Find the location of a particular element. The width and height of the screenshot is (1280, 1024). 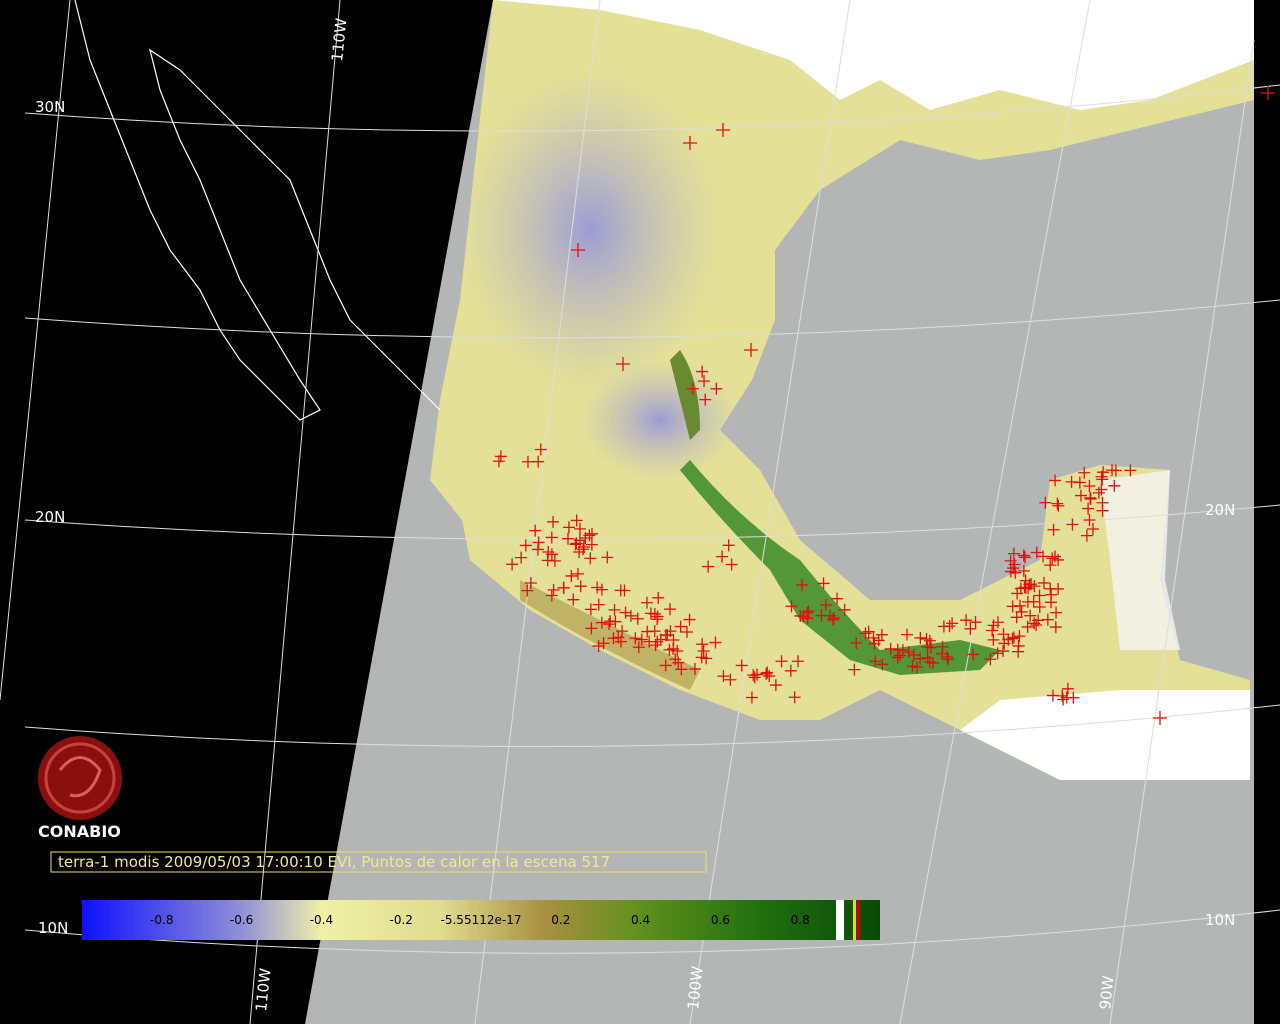

colorbar-ticks: -0.8 -0.6 -0.4 -0.2 -5.55112e-17 0.2 0.4 0.6 0.8 is located at coordinates (480, 920).